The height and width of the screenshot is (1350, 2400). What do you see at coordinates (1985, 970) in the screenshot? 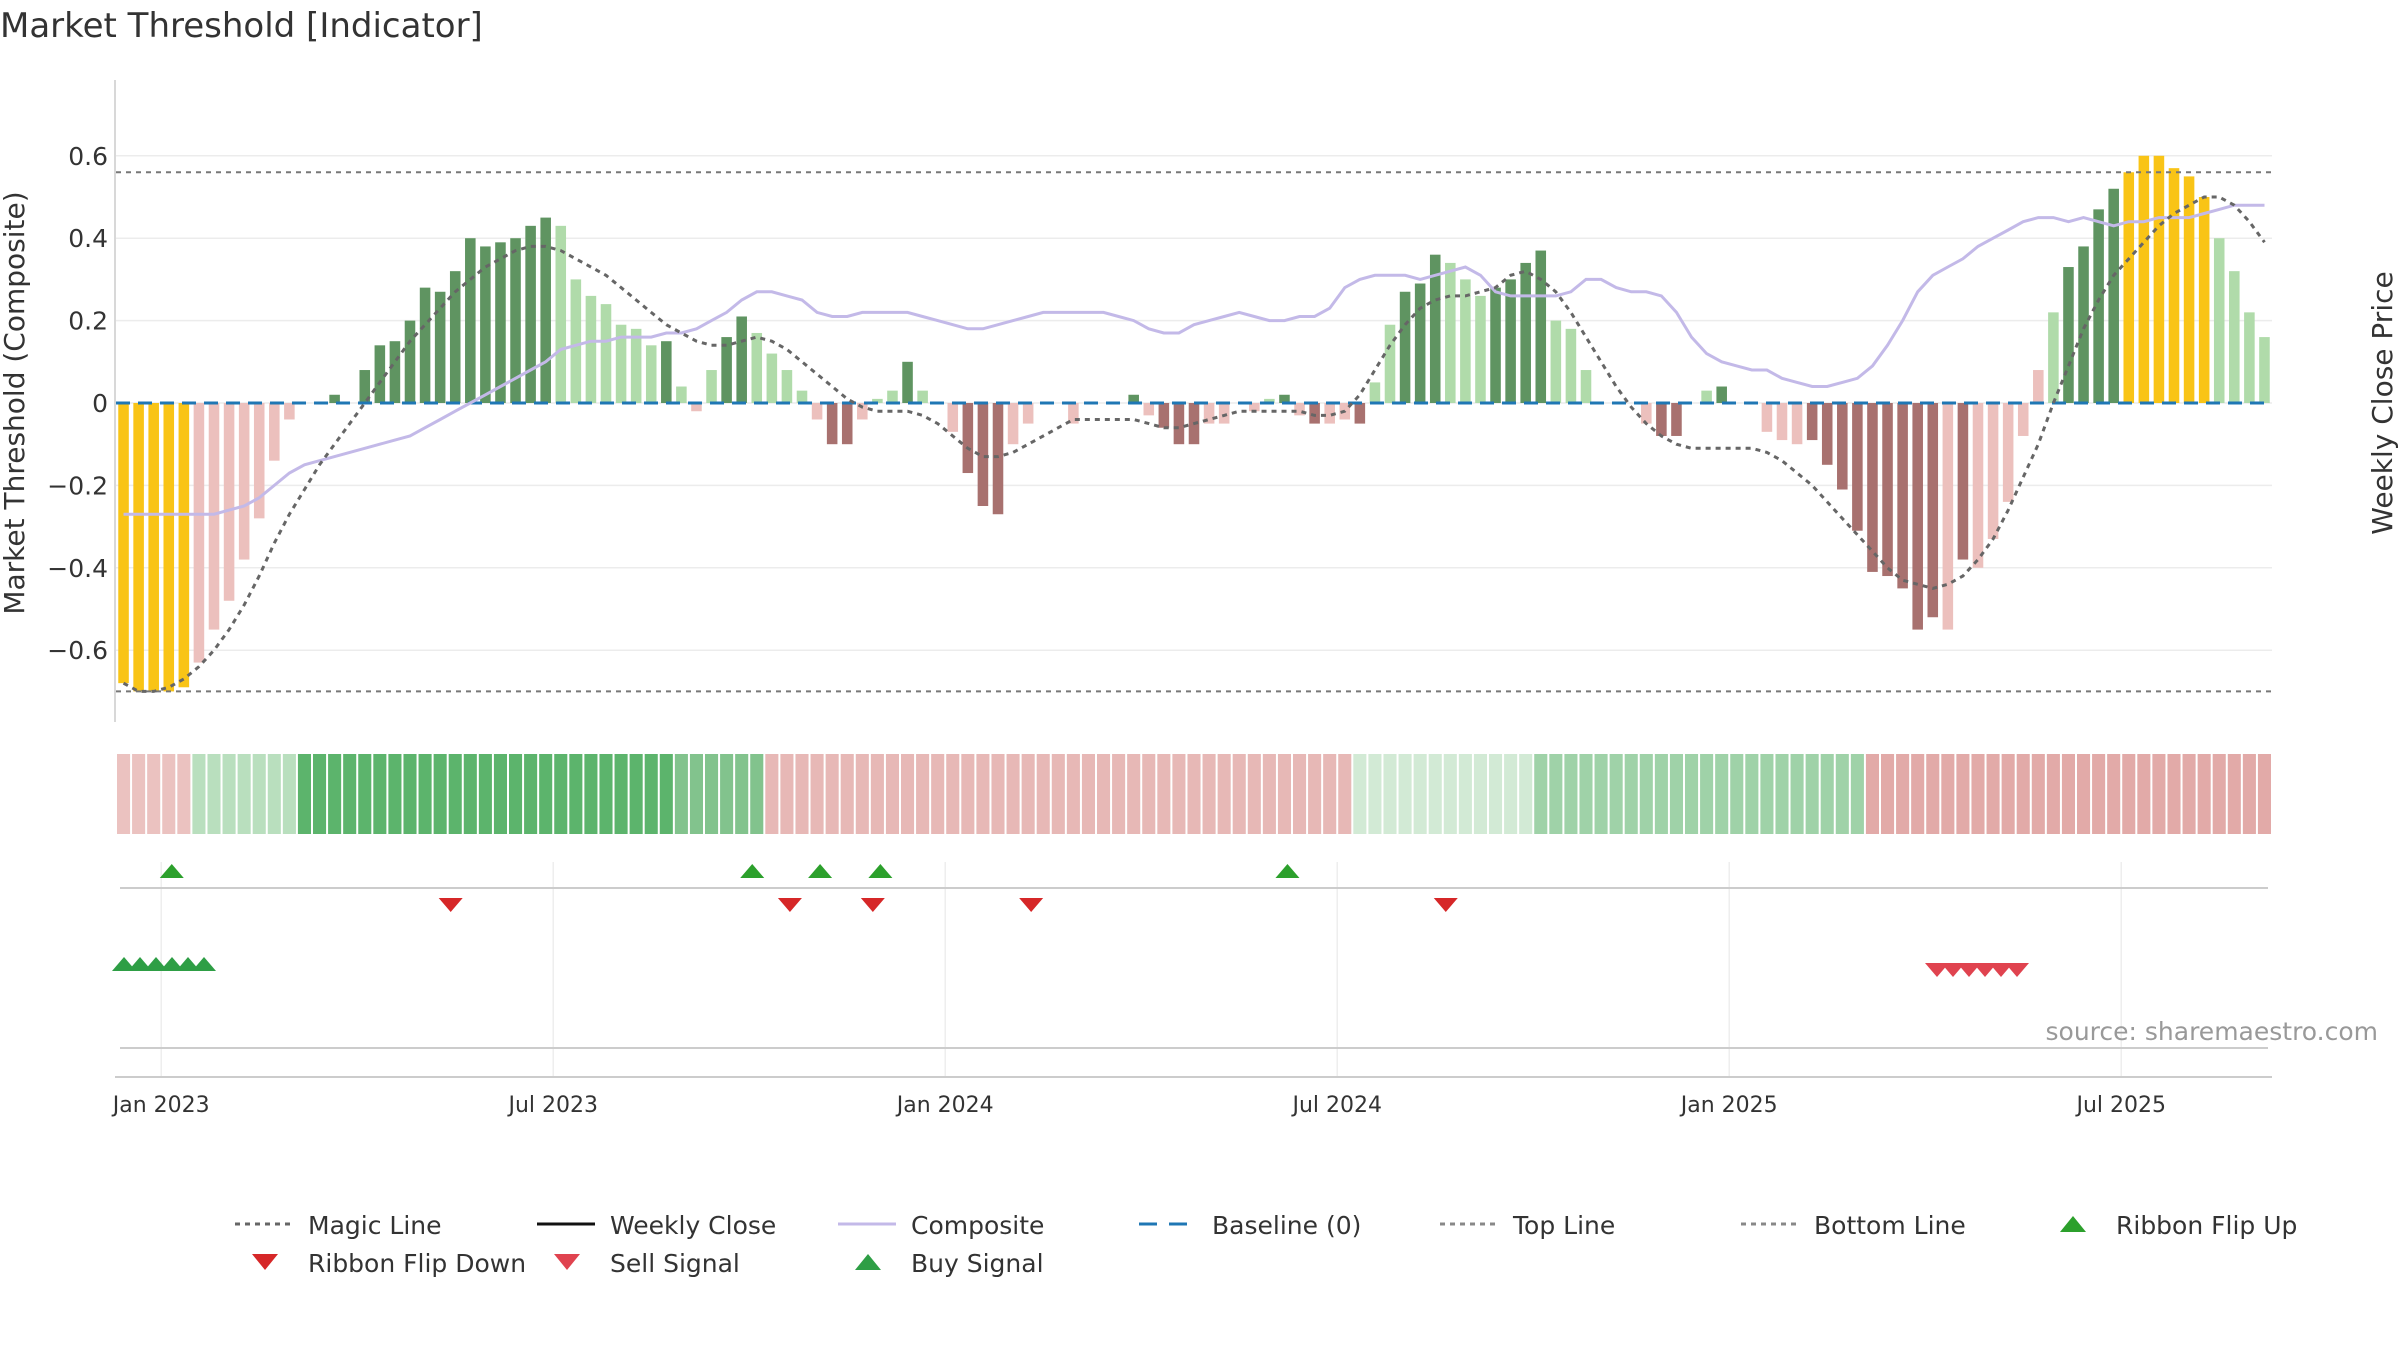
I see `sell-signal-marker` at bounding box center [1985, 970].